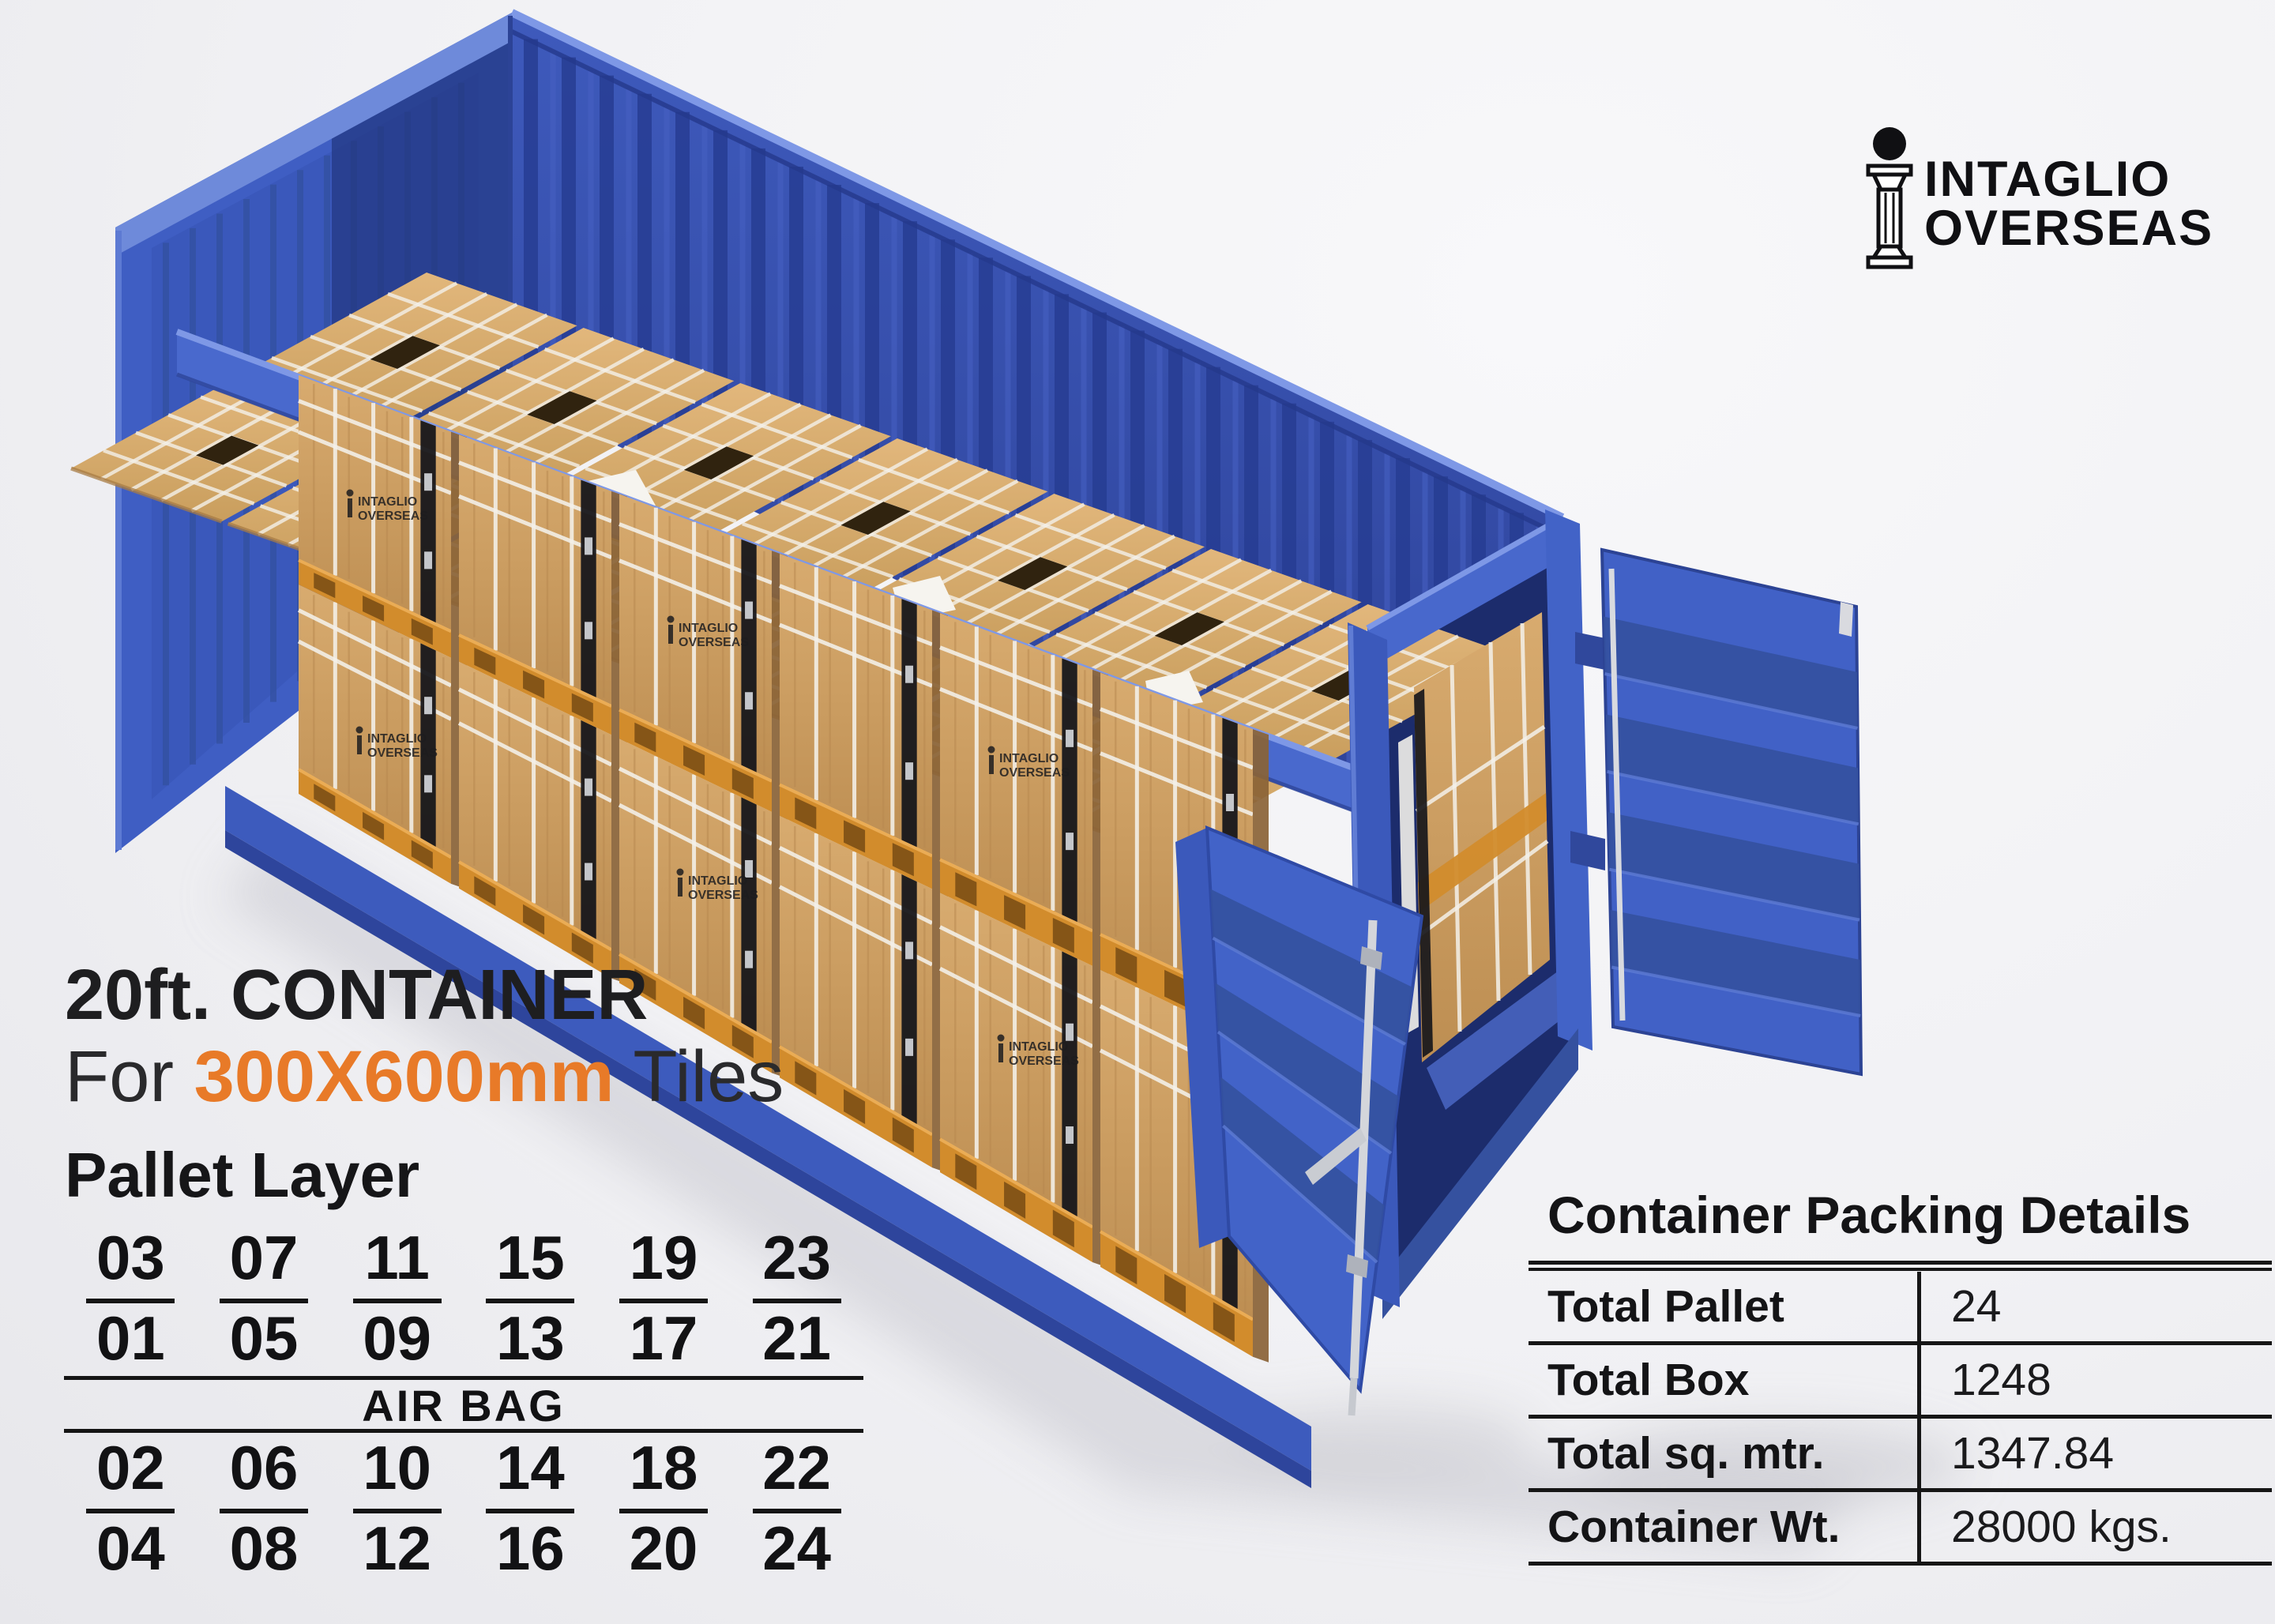 Image resolution: width=2275 pixels, height=1624 pixels. What do you see at coordinates (663, 1467) in the screenshot?
I see `pallet-number: 18` at bounding box center [663, 1467].